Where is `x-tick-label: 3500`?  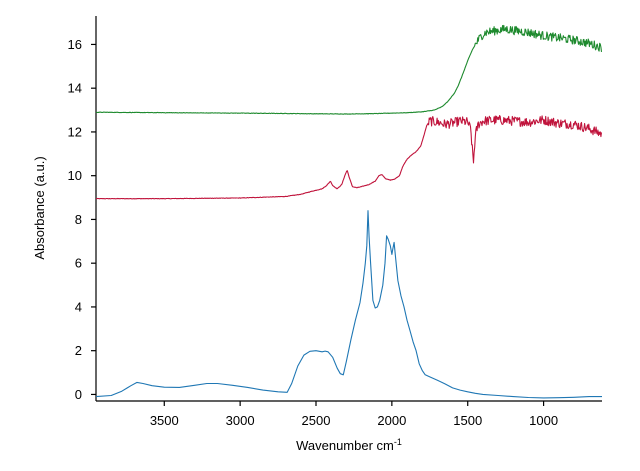
x-tick-label: 3500 is located at coordinates (164, 420).